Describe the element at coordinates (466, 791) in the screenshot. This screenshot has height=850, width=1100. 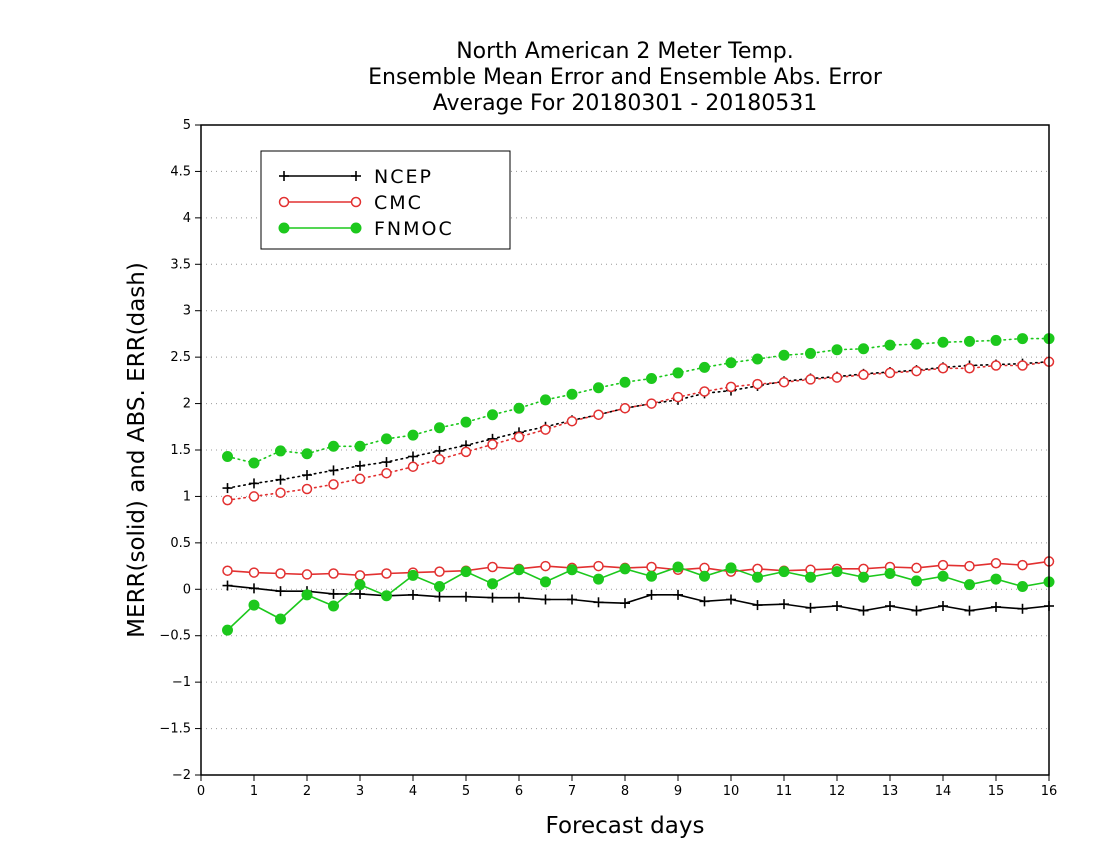
I see `x-tick-label: 5` at that location.